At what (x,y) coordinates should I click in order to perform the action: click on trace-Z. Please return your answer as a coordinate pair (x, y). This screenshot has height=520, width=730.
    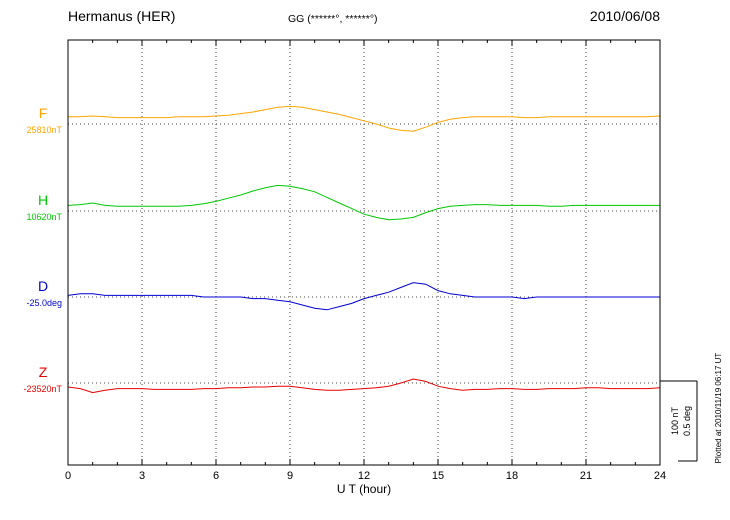
    Looking at the image, I should click on (364, 386).